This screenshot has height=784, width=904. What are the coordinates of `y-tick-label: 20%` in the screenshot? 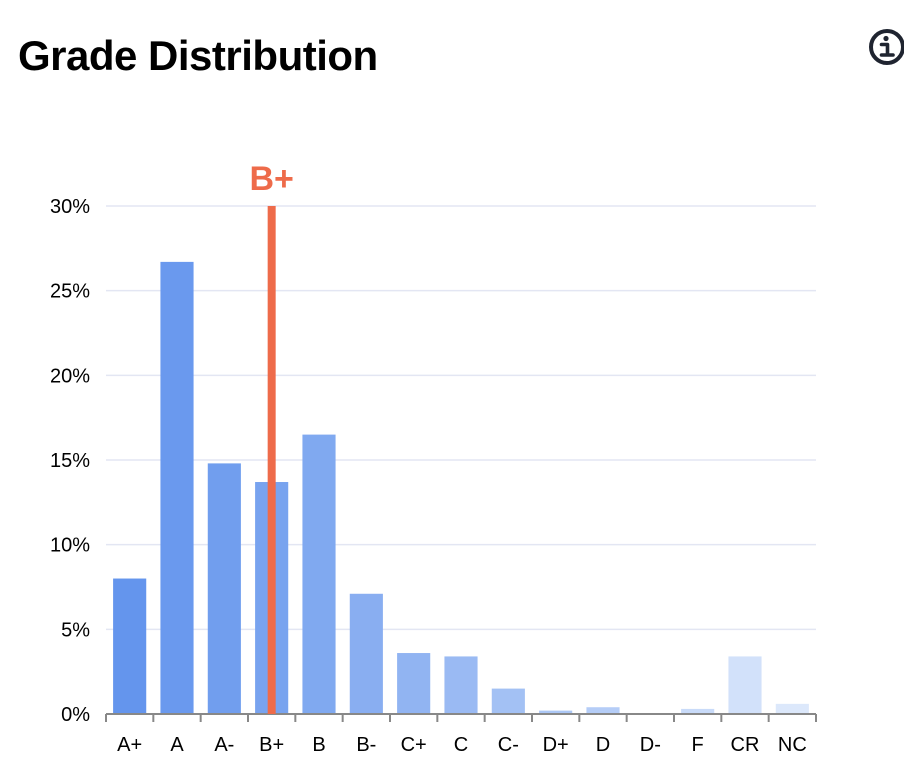 It's located at (70, 376).